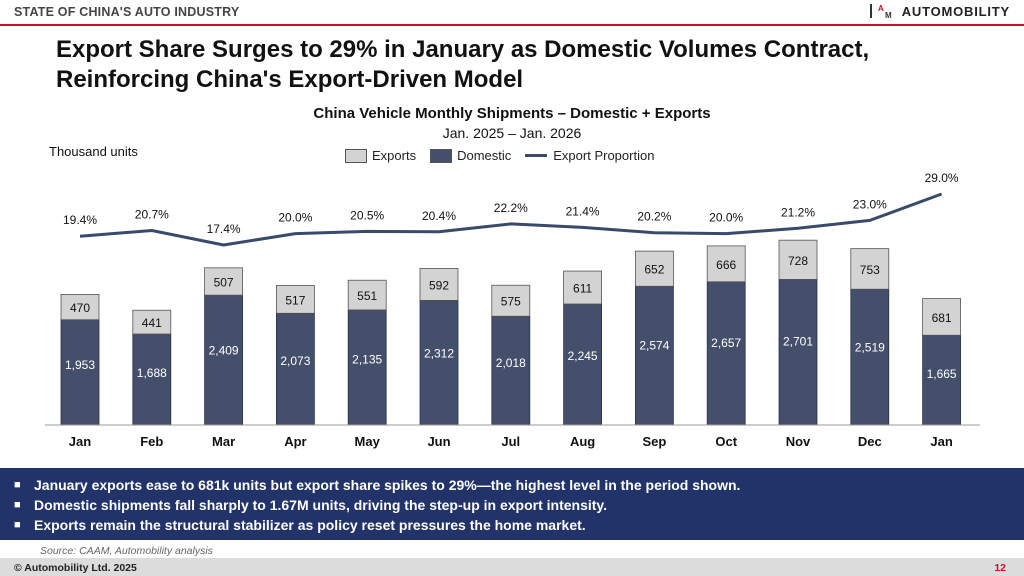 This screenshot has height=576, width=1024. I want to click on data-label-exports: 666, so click(726, 265).